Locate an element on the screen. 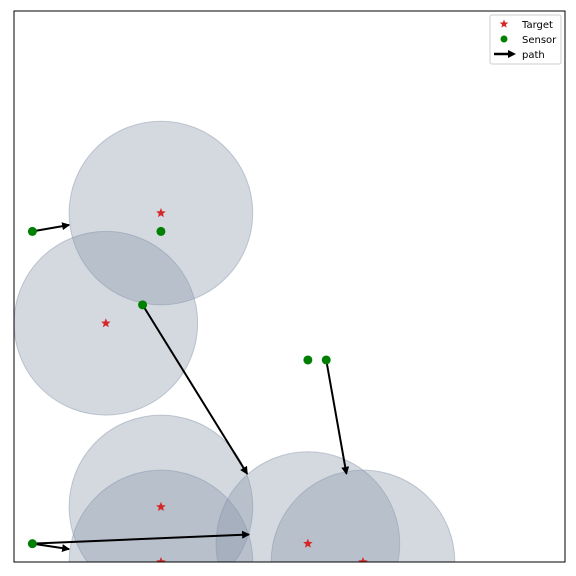 The image size is (576, 576). legend-target-entry: Target is located at coordinates (526, 25).